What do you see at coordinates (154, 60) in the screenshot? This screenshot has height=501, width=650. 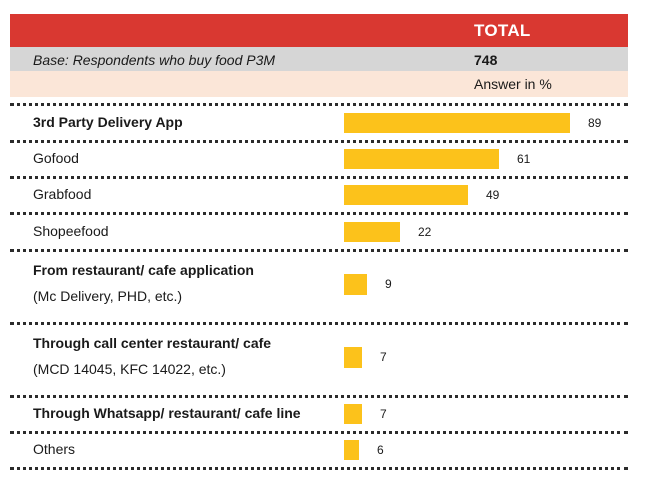 I see `base-description: Base: Respondents who buy food P3M` at bounding box center [154, 60].